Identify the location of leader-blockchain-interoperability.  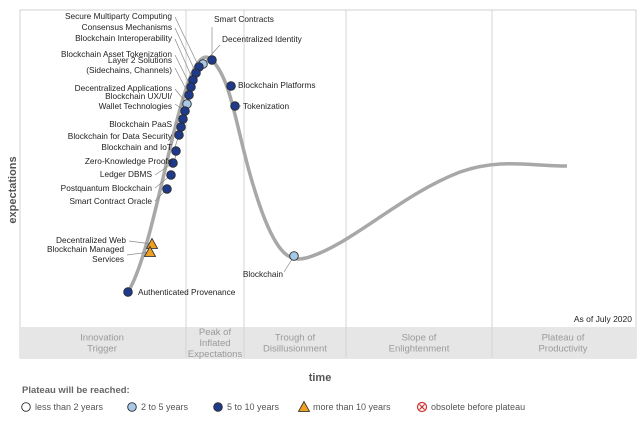
(184, 59).